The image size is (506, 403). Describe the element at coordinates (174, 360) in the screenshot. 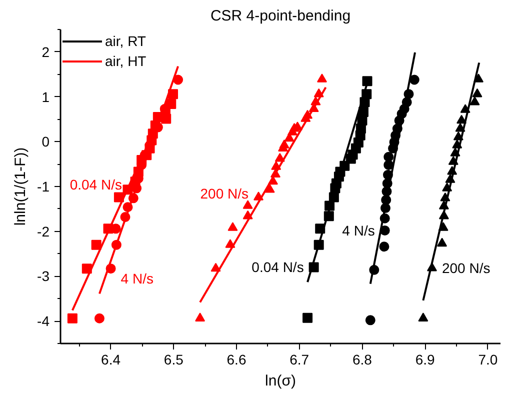

I see `x-tick-label: 6.5` at that location.